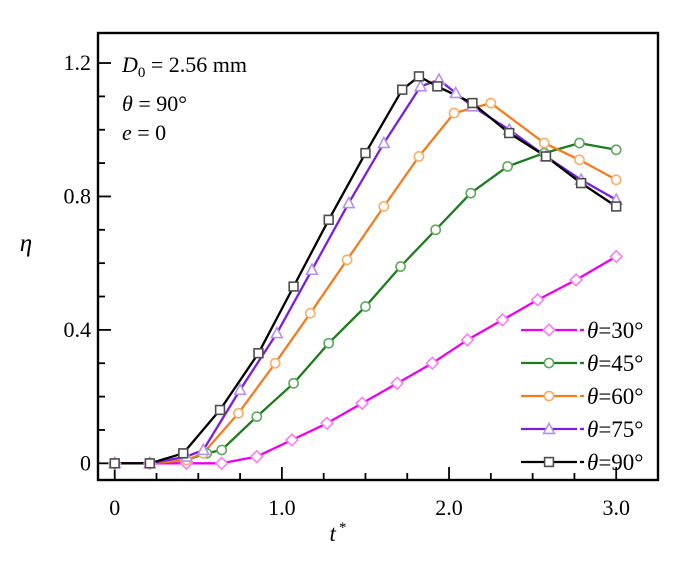 The width and height of the screenshot is (700, 563). Describe the element at coordinates (615, 363) in the screenshot. I see `legend-label-theta=45°: θ=45°` at that location.